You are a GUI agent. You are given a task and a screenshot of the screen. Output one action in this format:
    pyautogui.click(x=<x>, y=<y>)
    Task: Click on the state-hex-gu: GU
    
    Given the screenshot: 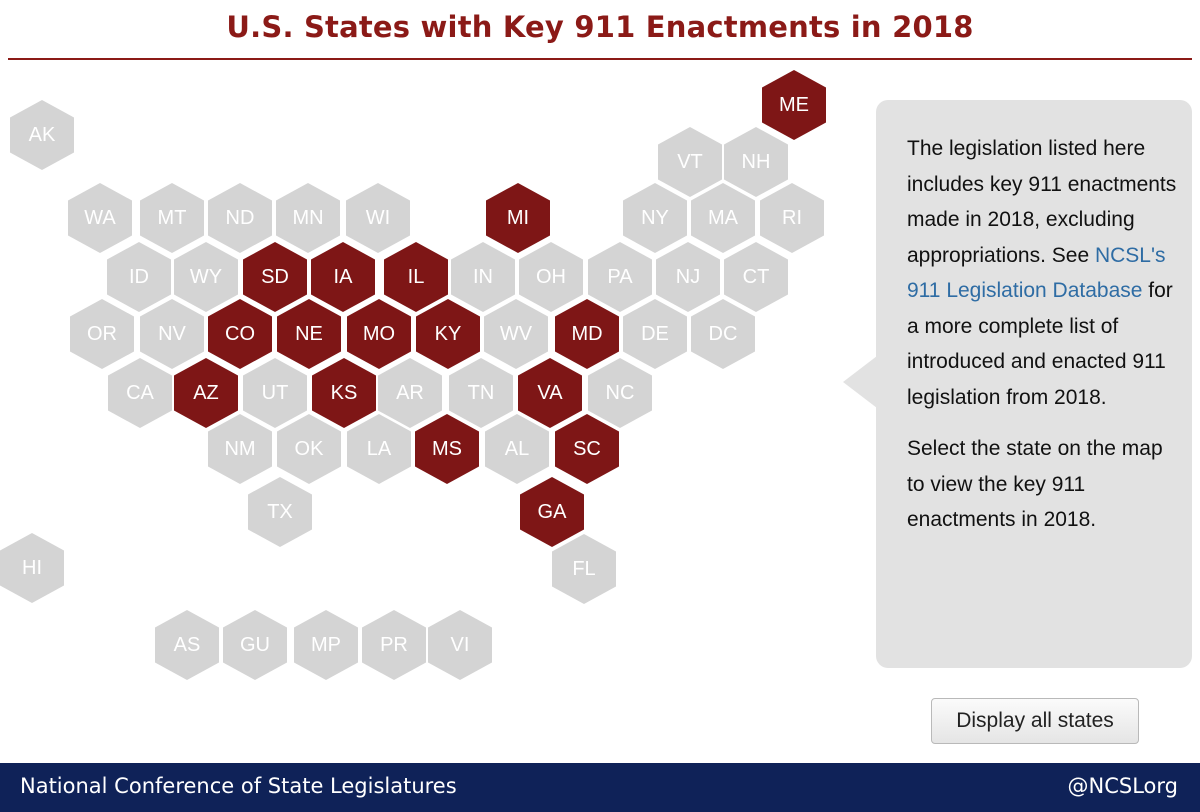 What is the action you would take?
    pyautogui.click(x=255, y=645)
    